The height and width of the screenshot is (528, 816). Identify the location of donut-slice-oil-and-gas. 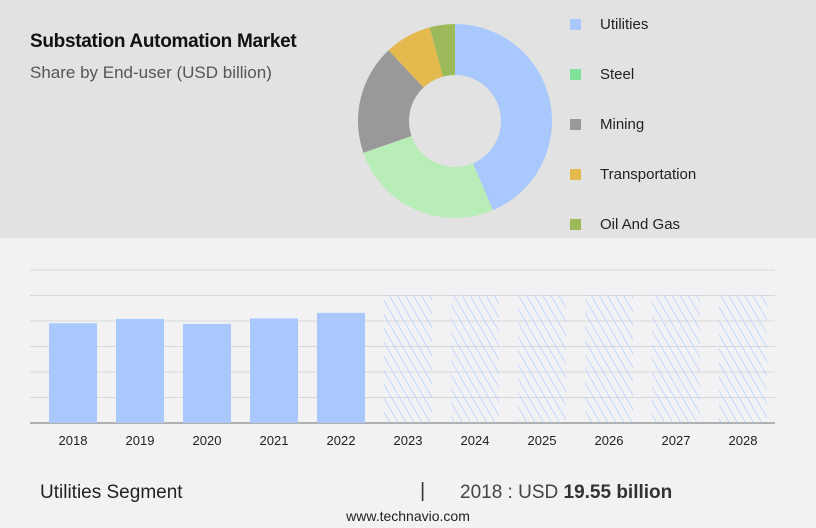
(442, 50).